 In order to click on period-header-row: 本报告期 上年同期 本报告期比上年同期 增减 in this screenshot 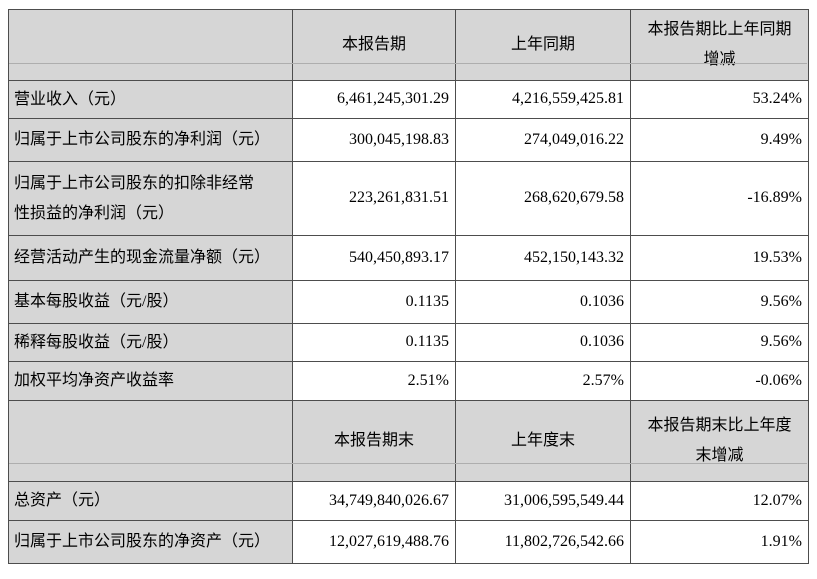, I will do `click(408, 45)`.